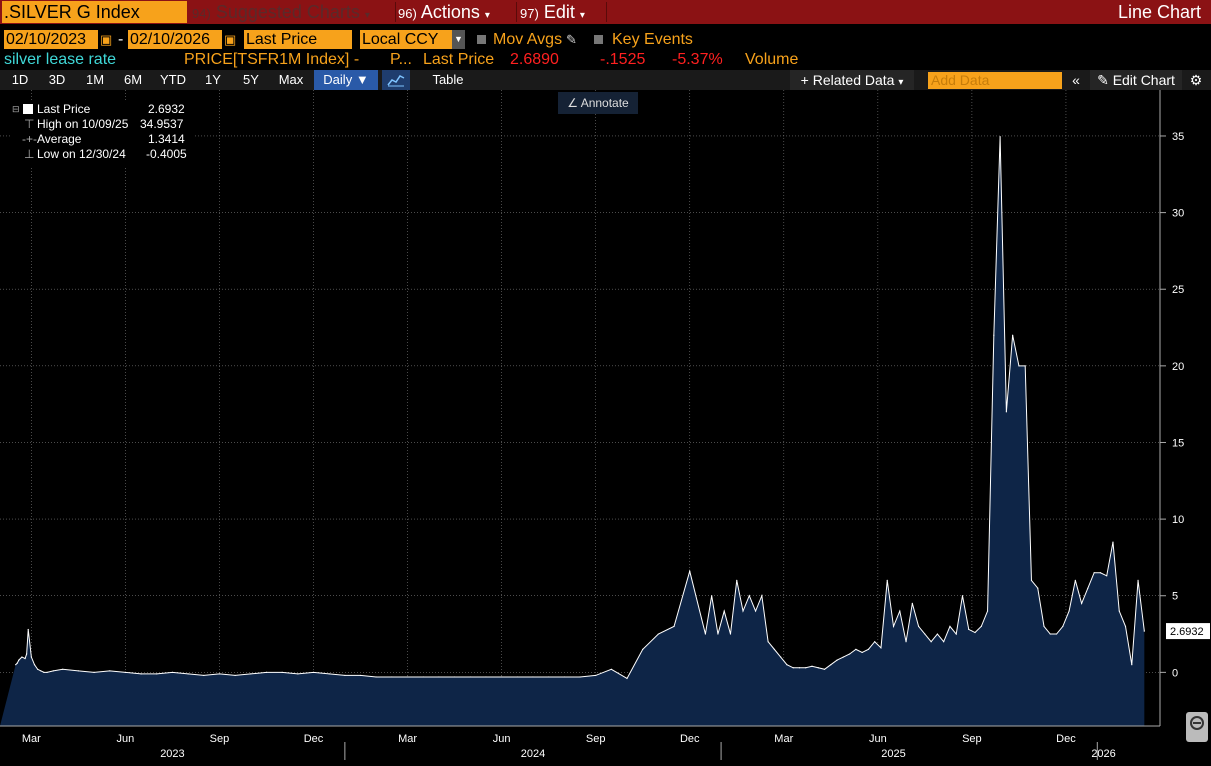  Describe the element at coordinates (448, 79) in the screenshot. I see `table-button: Table` at that location.